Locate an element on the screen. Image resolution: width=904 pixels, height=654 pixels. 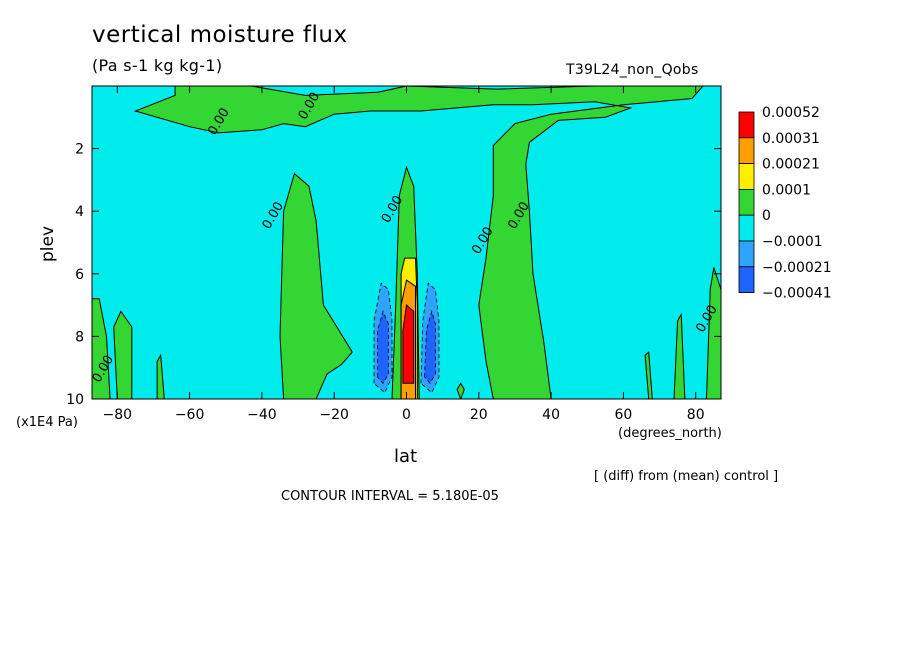
difference-note: [ (diff) from (mean) control ] is located at coordinates (686, 476).